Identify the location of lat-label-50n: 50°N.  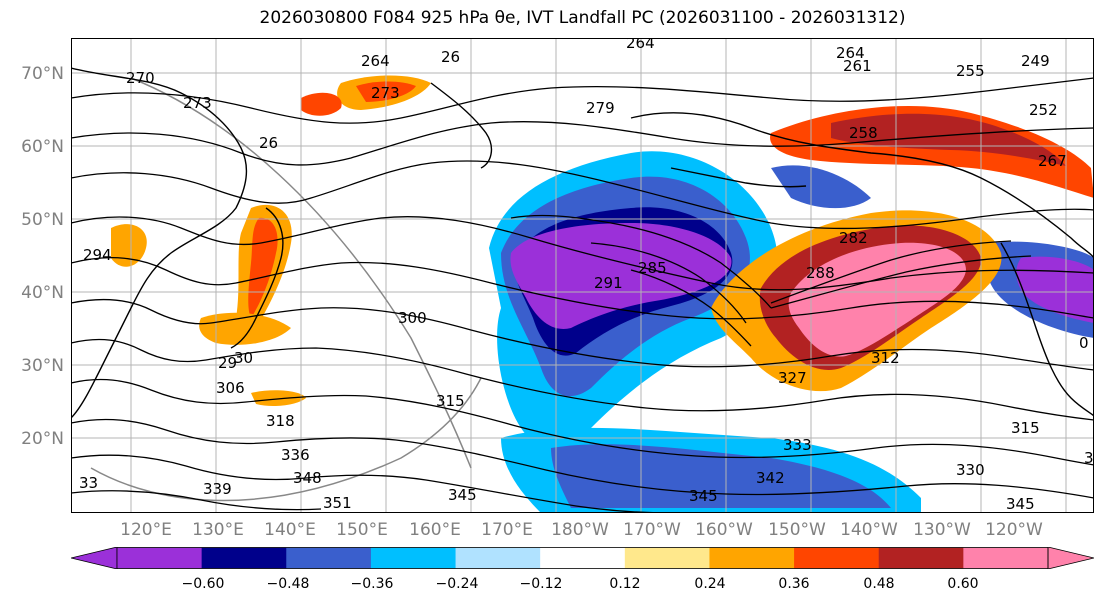
(42, 220).